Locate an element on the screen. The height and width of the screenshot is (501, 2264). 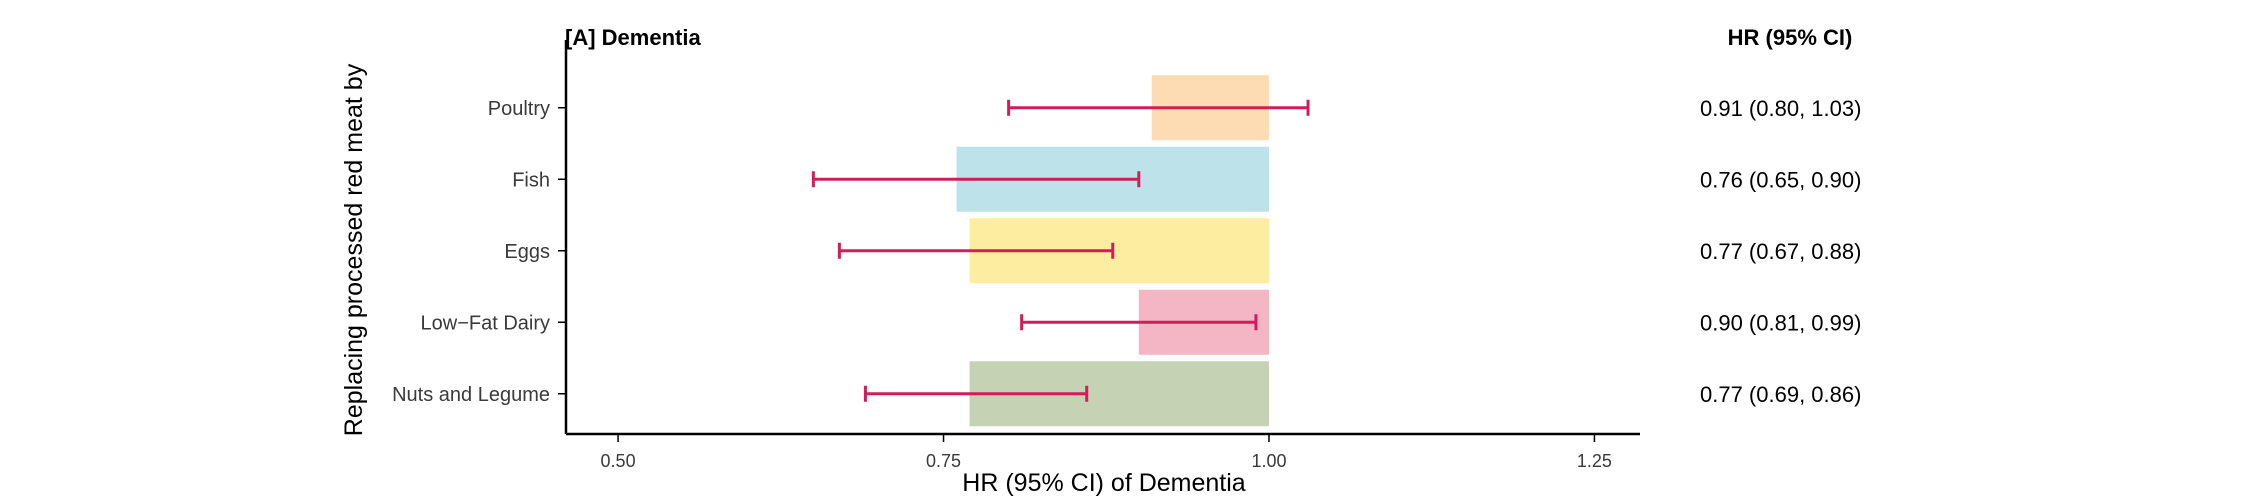
category-label: Nuts and Legume is located at coordinates (471, 395).